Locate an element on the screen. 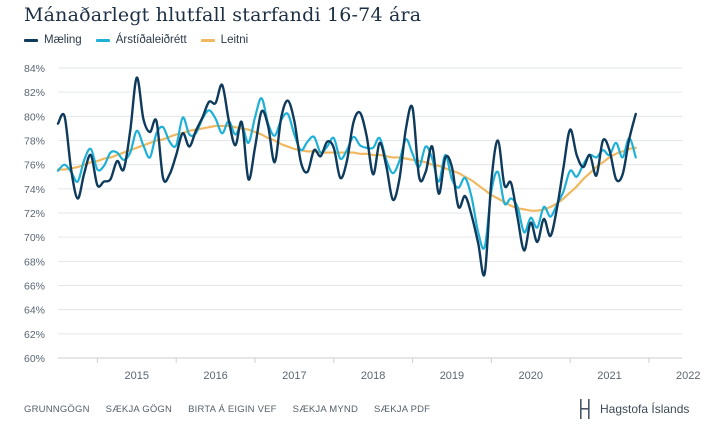 The width and height of the screenshot is (713, 436). legend-label-trend: Leitni is located at coordinates (234, 40).